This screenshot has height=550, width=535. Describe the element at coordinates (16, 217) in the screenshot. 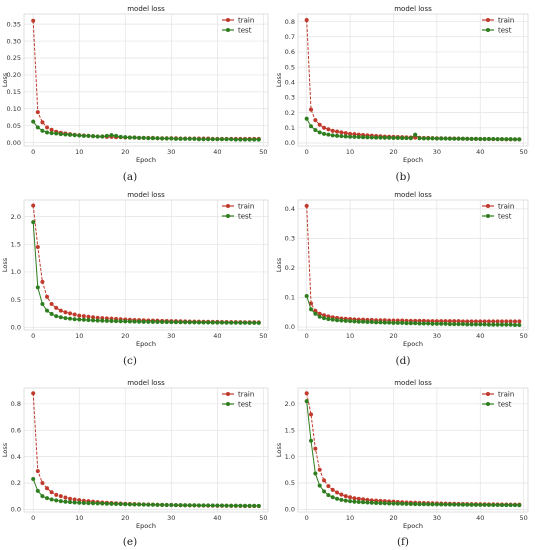

I see `y-tick-label: 2.0` at that location.